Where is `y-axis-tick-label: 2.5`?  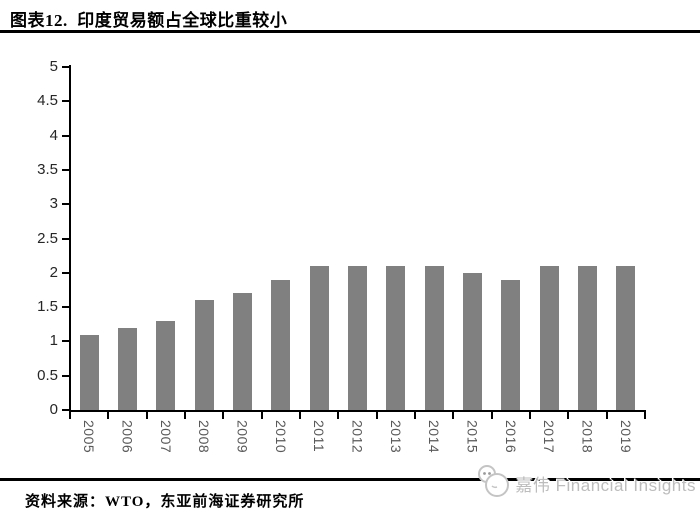 y-axis-tick-label: 2.5 is located at coordinates (47, 238).